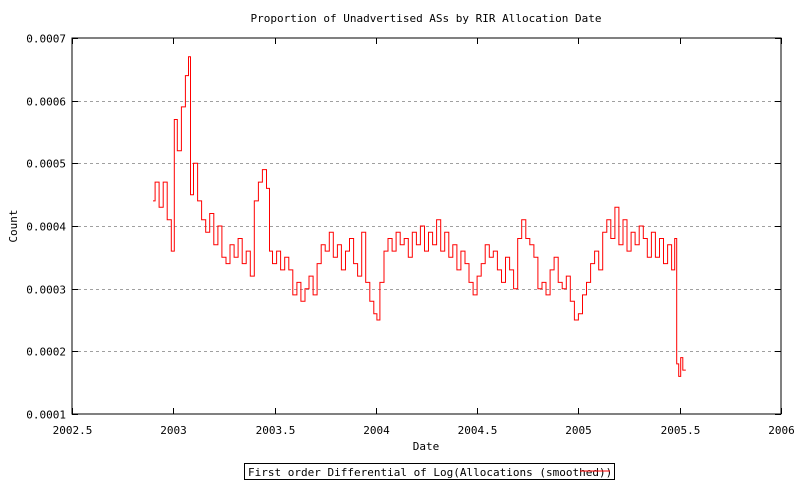 The height and width of the screenshot is (480, 800). What do you see at coordinates (46, 102) in the screenshot?
I see `y-tick-label: 0.0006` at bounding box center [46, 102].